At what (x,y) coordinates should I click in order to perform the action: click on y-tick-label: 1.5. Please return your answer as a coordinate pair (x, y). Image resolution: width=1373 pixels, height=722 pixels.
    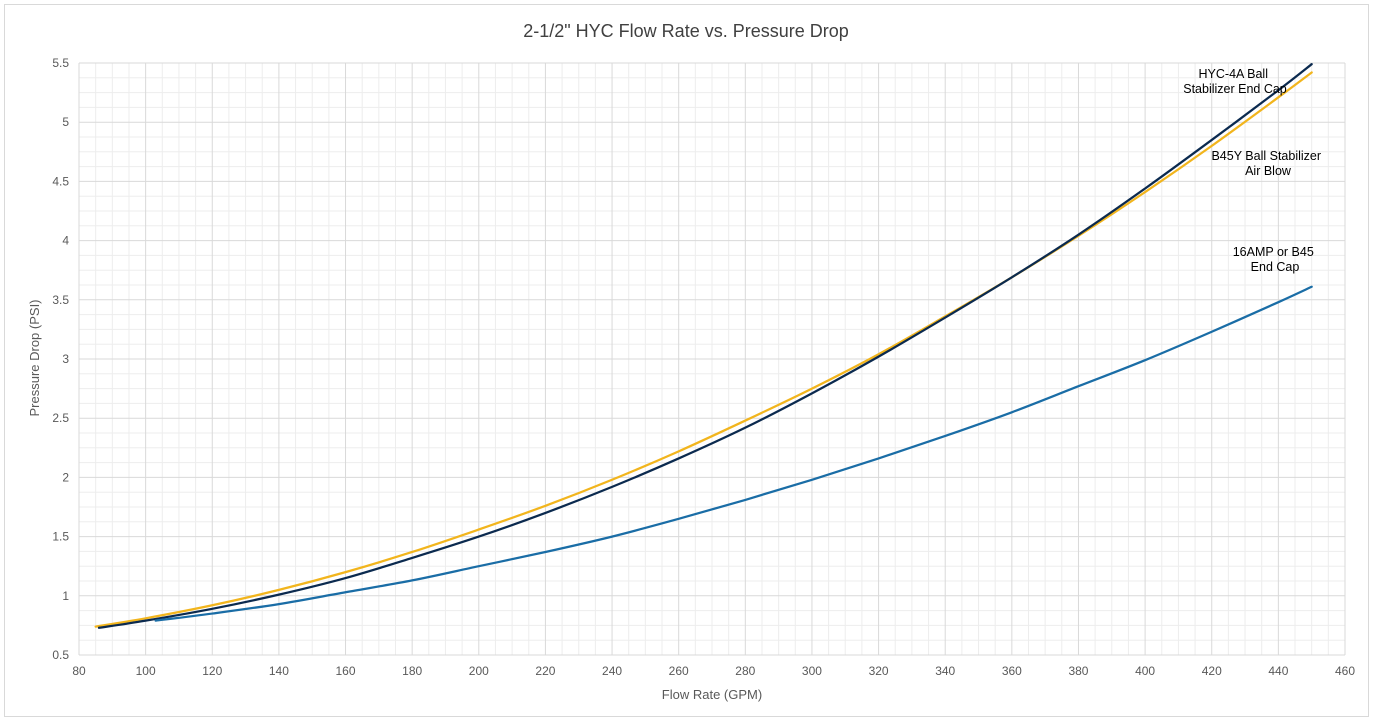
    Looking at the image, I should click on (60, 537).